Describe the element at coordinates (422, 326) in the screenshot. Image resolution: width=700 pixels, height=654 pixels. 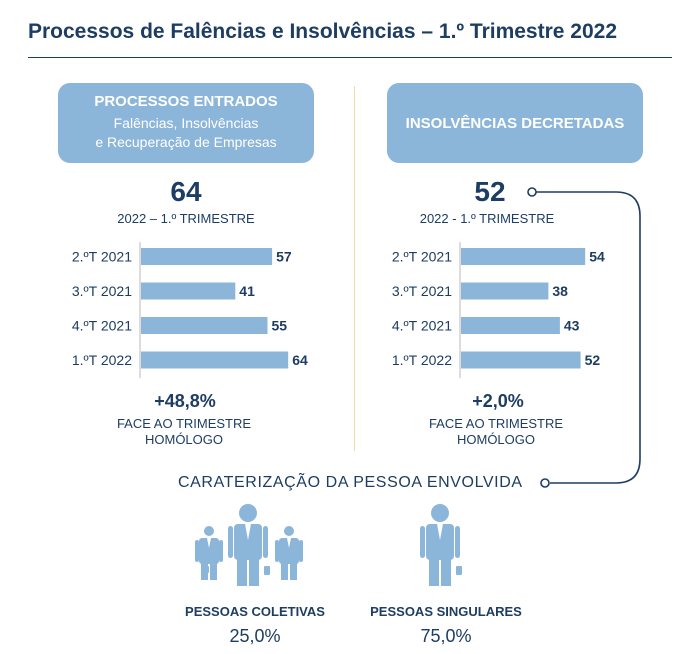
I see `decretadas-category-label: 4.ºT 2021` at that location.